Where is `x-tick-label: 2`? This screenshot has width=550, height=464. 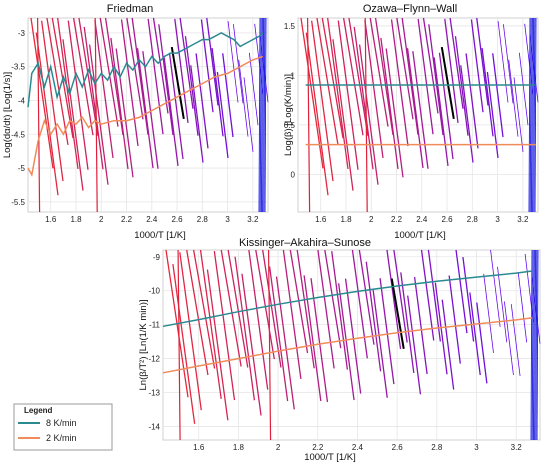
x-tick-label: 2 is located at coordinates (371, 219).